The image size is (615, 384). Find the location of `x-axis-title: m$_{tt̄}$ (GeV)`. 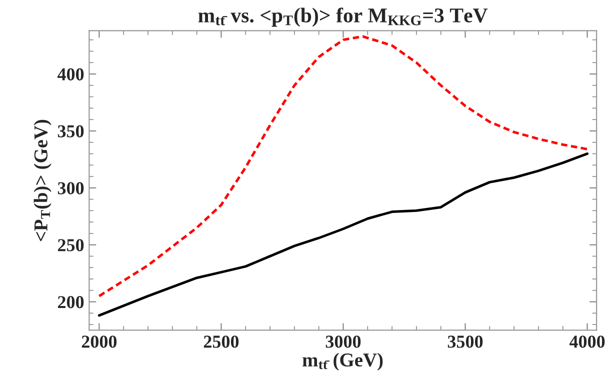

x-axis-title: m$_{tt̄}$ (GeV) is located at coordinates (342, 361).